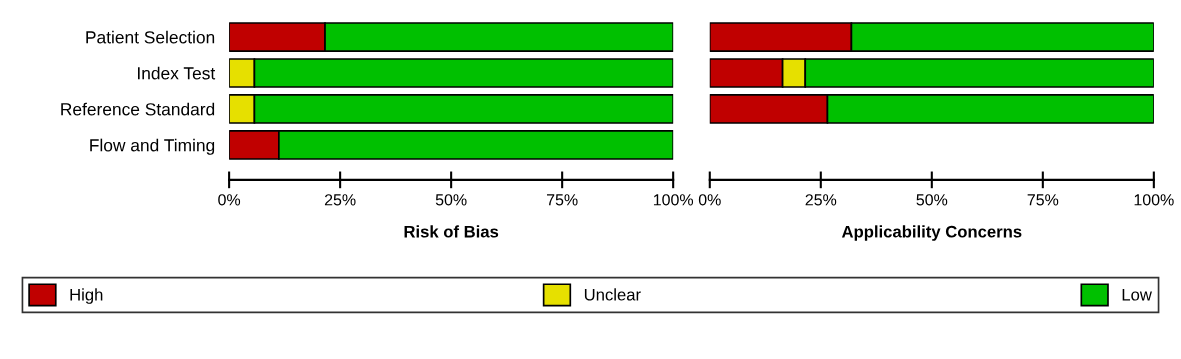  I want to click on x-axis-title: Risk of Bias, so click(451, 231).